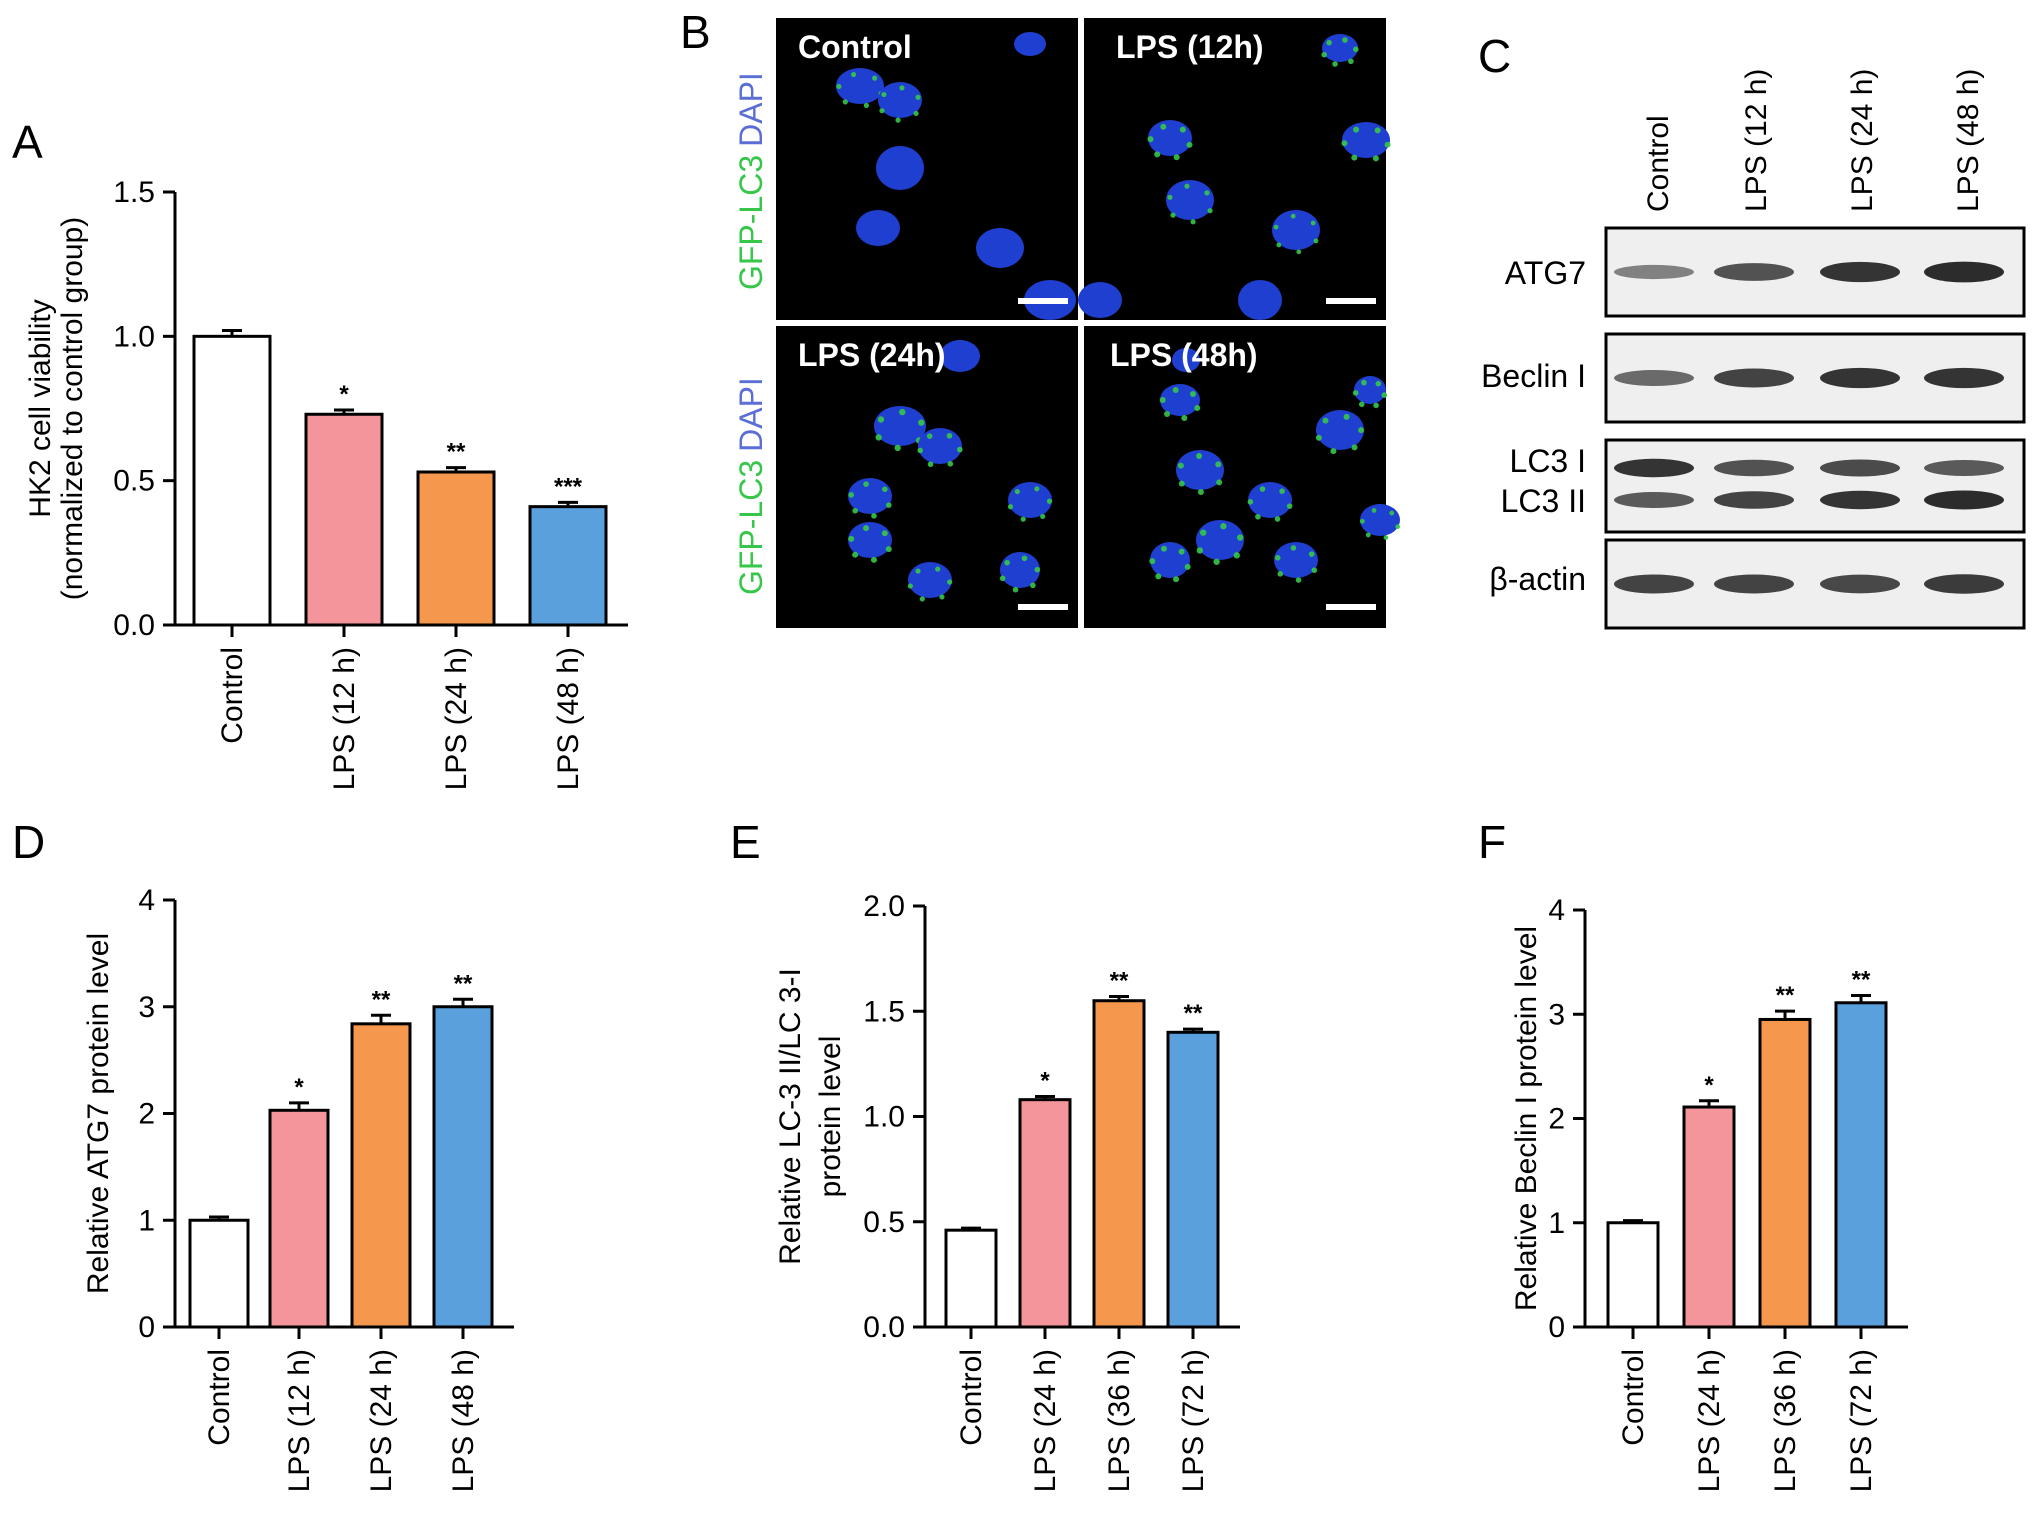 This screenshot has height=1517, width=2032. What do you see at coordinates (1756, 140) in the screenshot?
I see `lane-label: LPS (12 h)` at bounding box center [1756, 140].